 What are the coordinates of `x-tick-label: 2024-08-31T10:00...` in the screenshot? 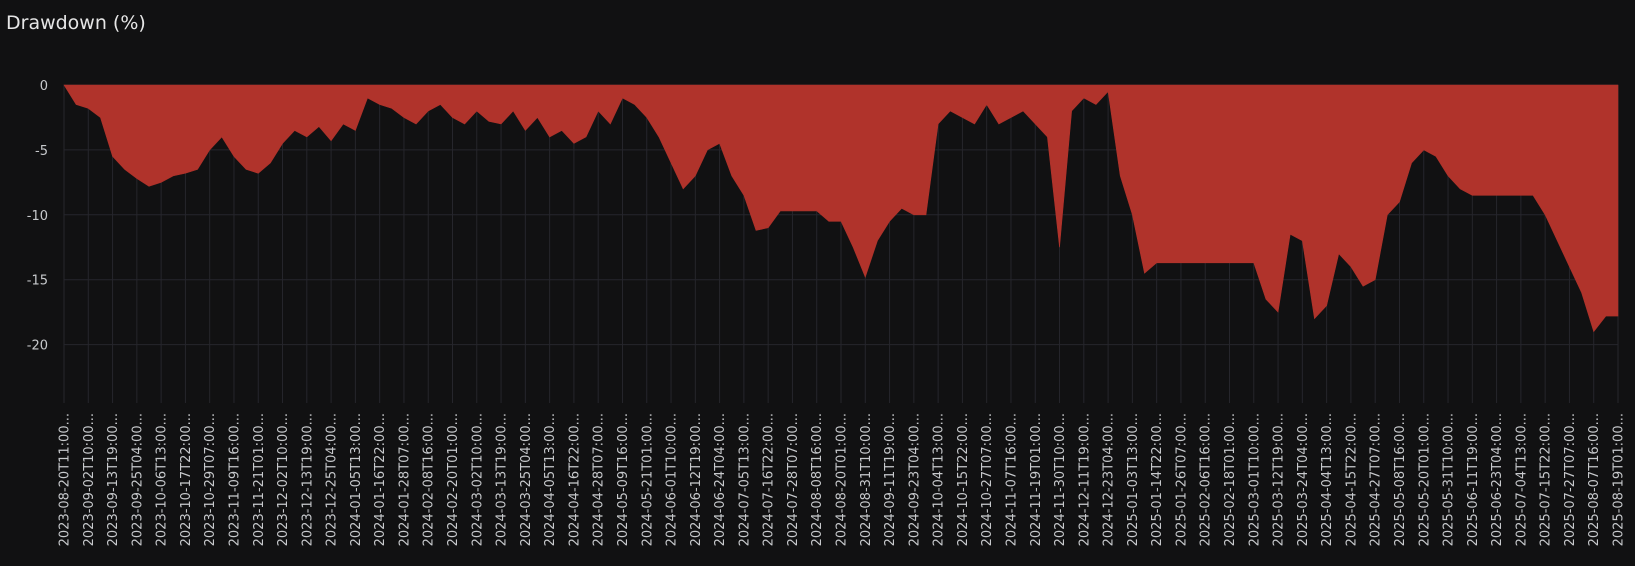 It's located at (866, 479).